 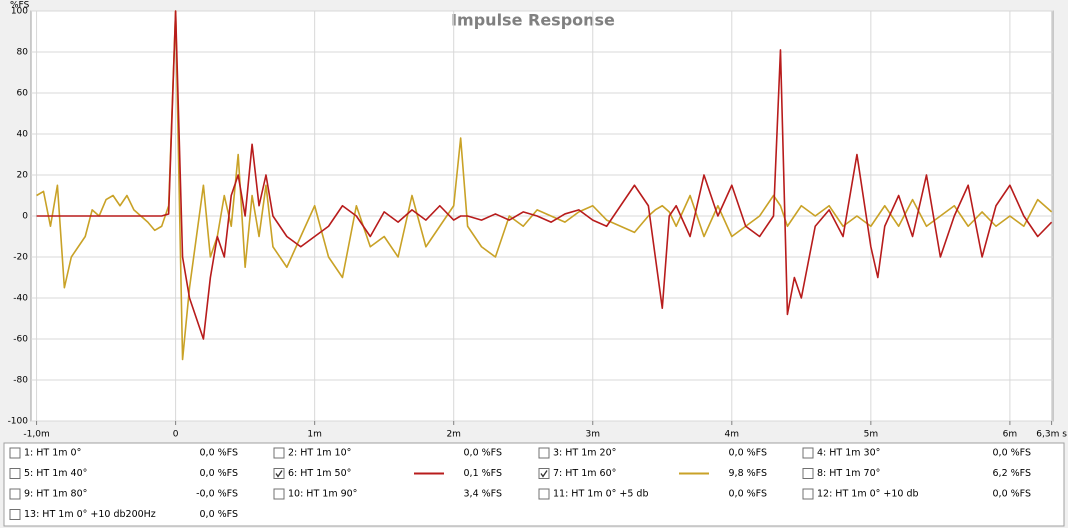 I want to click on x-tick-label: 2m, so click(x=453, y=435).